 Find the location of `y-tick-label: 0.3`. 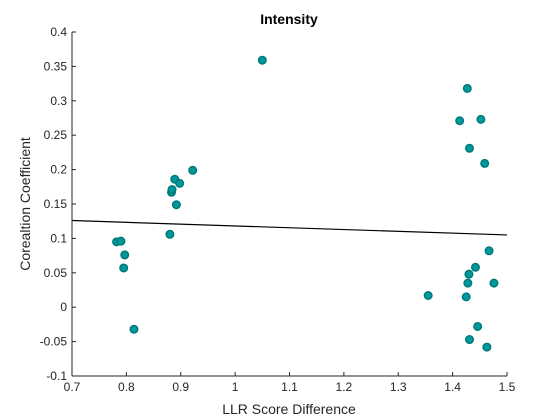

y-tick-label: 0.3 is located at coordinates (58, 101).